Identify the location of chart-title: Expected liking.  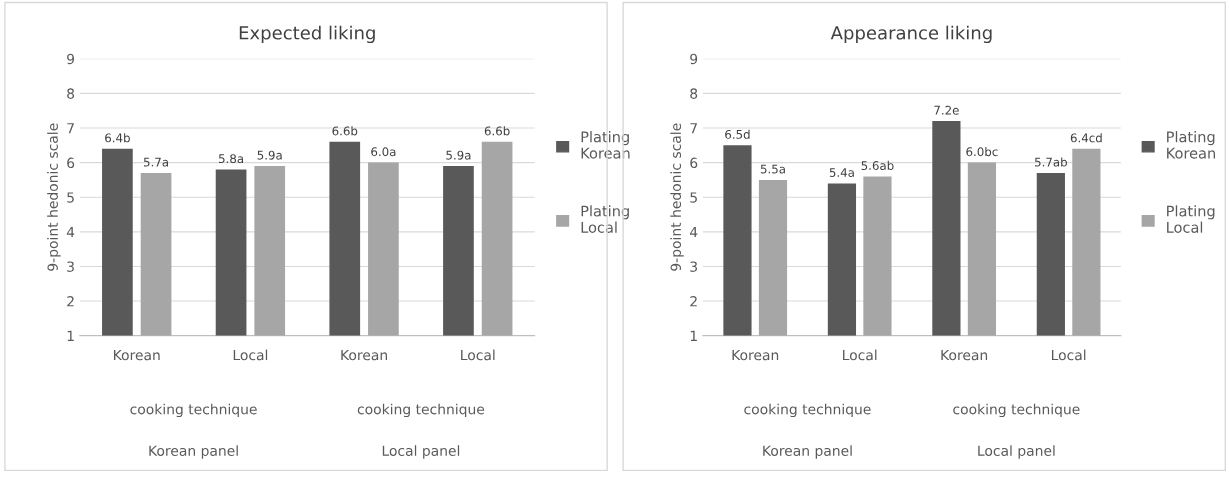
(307, 34).